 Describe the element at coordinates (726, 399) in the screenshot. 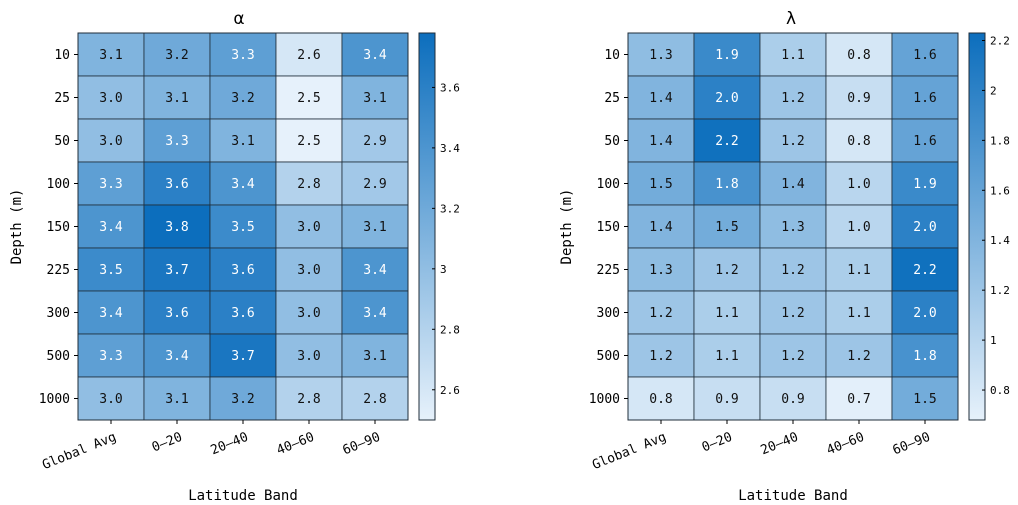

I see `cell-value-label: 0.9` at that location.